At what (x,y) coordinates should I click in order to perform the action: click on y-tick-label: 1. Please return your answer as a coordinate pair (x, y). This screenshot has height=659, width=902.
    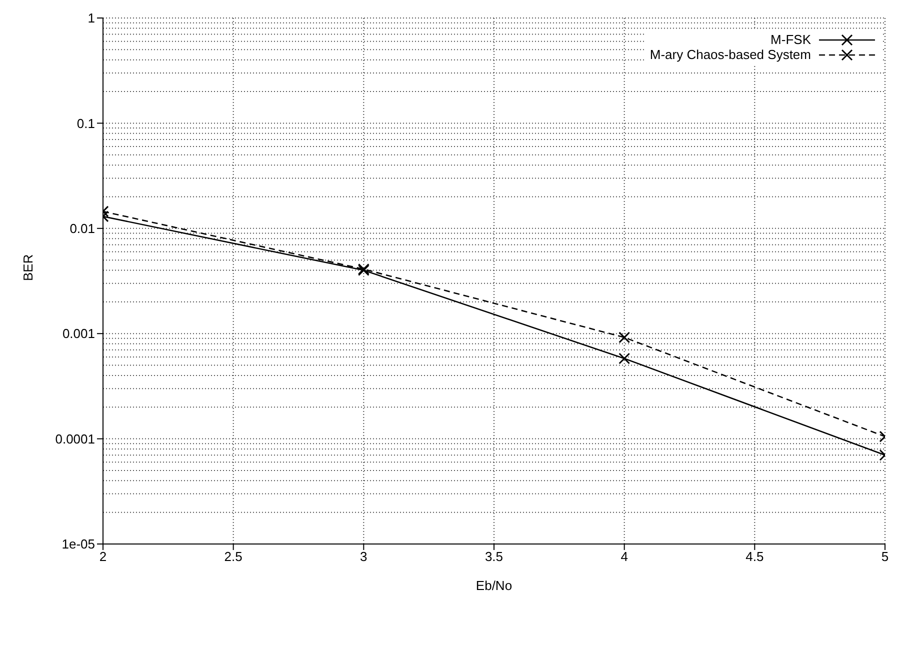
    Looking at the image, I should click on (91, 18).